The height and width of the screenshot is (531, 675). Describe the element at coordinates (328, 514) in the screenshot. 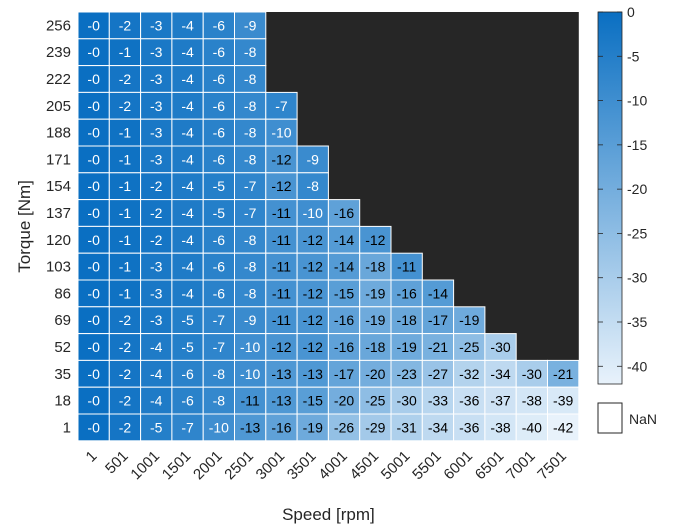

I see `x-axis-title: Speed [rpm]` at that location.